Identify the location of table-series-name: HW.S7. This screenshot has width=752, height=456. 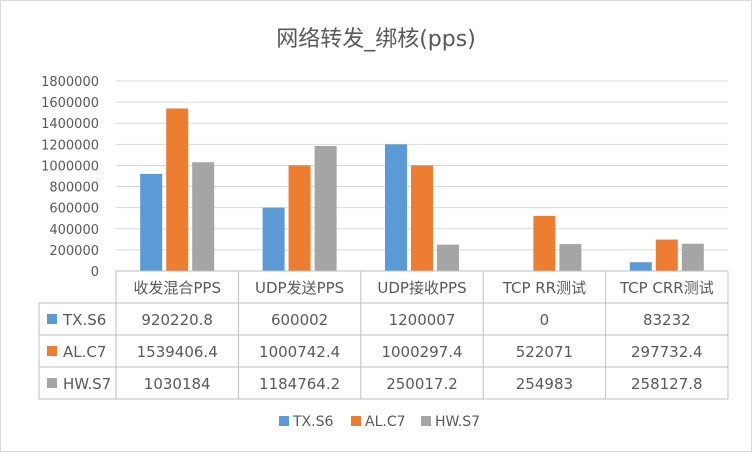
(87, 384).